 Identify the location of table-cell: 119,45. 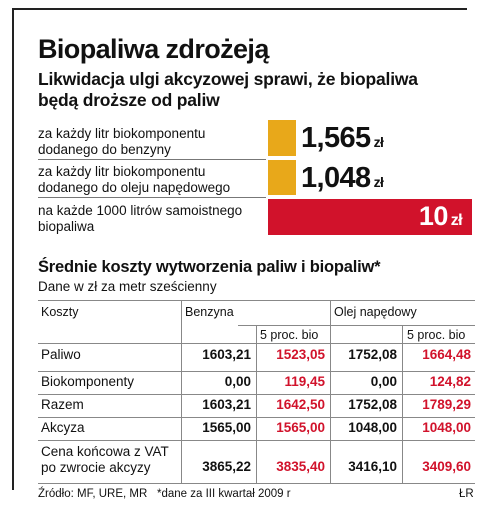
(304, 381).